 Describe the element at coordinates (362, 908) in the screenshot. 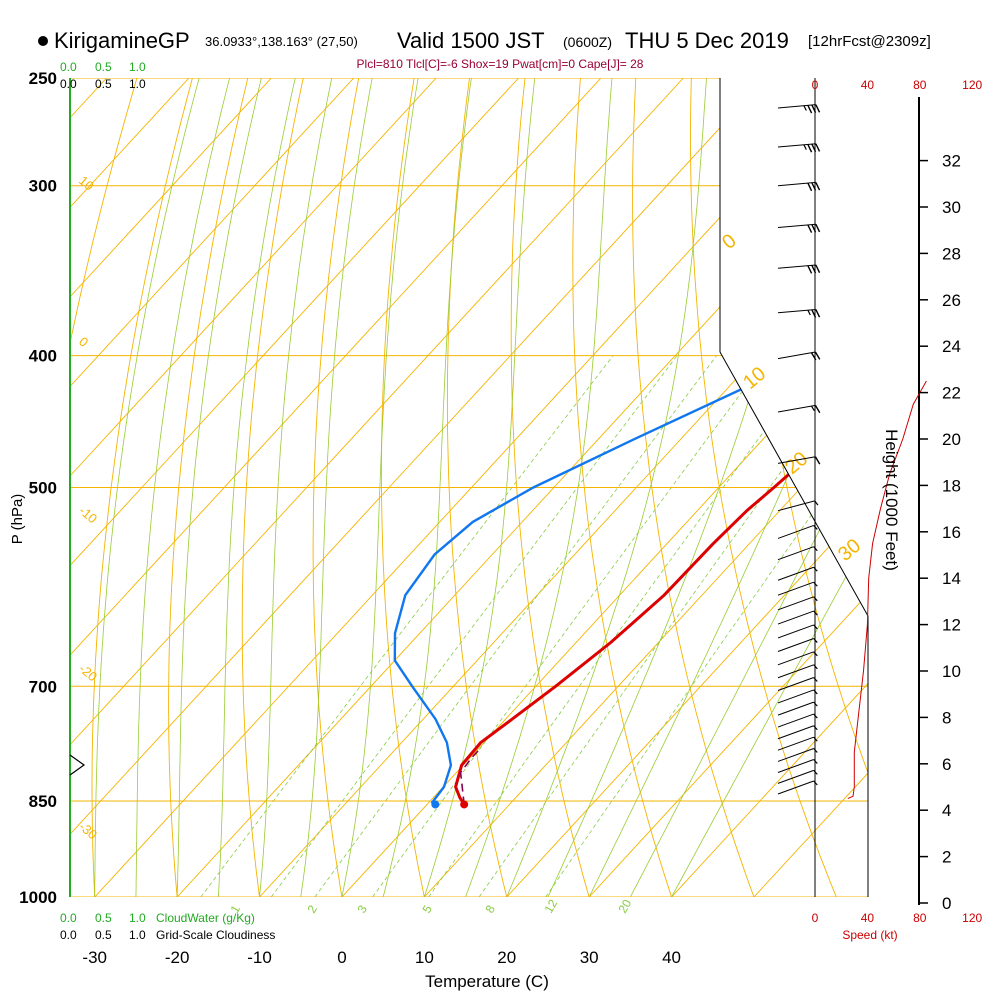

I see `mixing-ratio-label: 3` at that location.